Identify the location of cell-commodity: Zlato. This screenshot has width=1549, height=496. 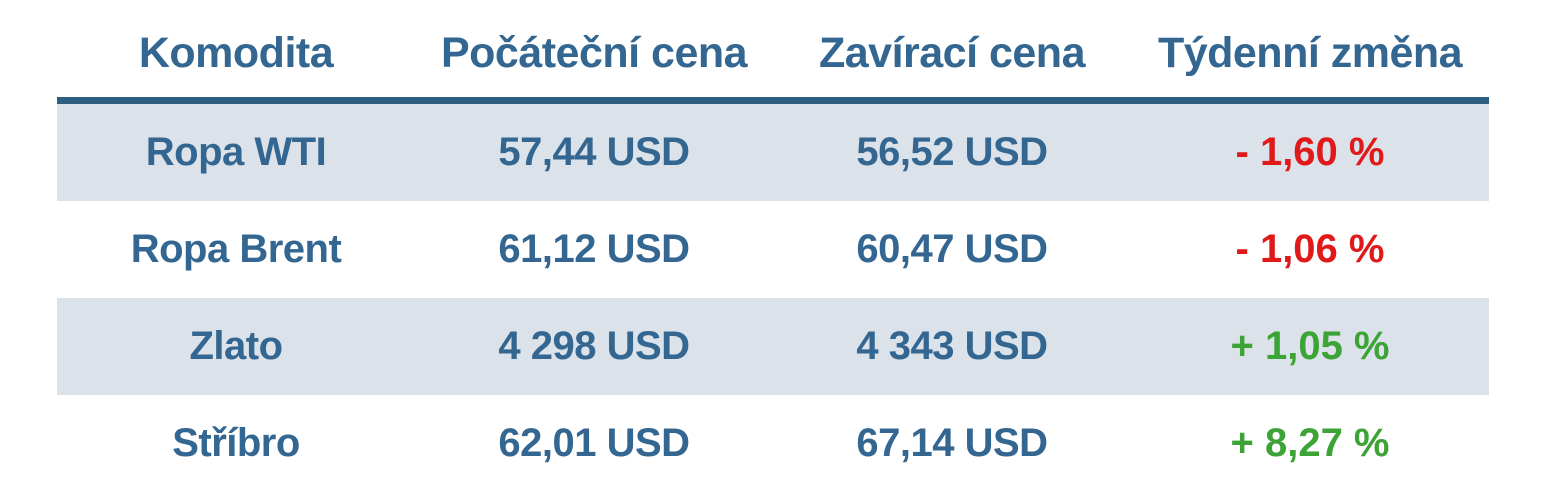
(236, 346).